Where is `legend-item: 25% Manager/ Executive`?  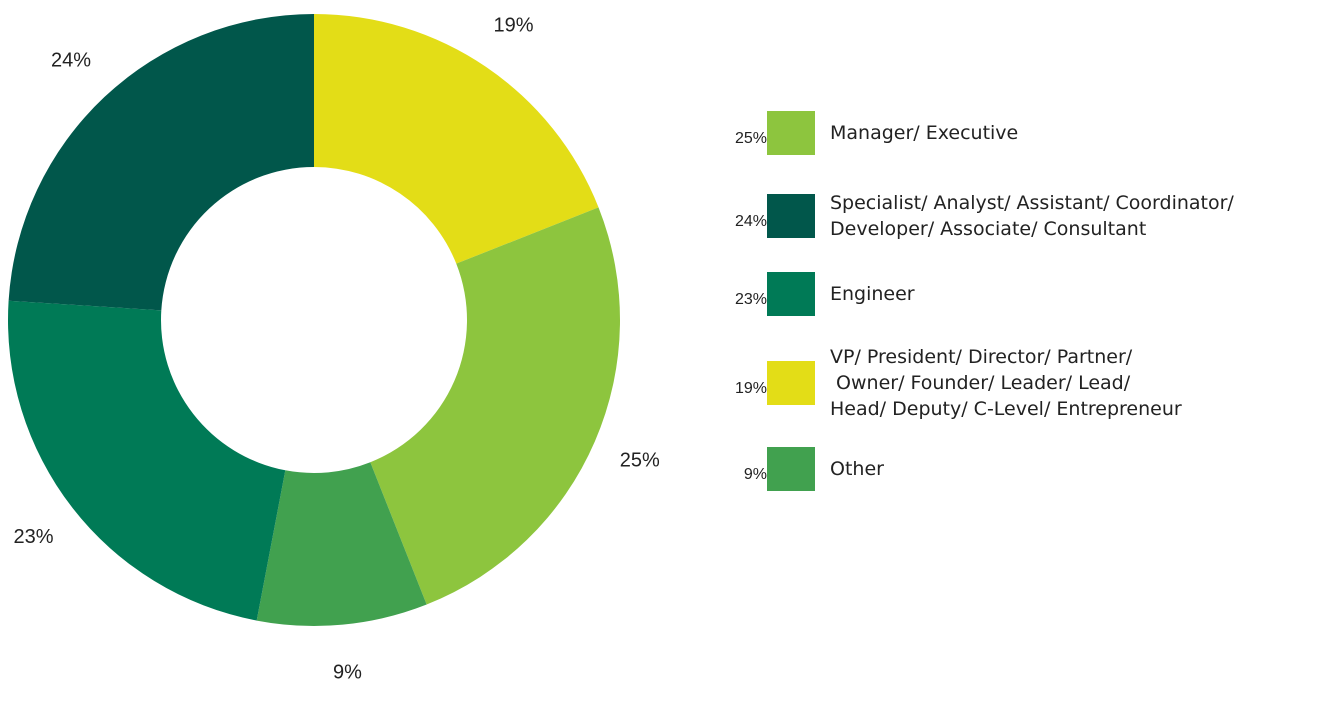
legend-item: 25% Manager/ Executive is located at coordinates (859, 133).